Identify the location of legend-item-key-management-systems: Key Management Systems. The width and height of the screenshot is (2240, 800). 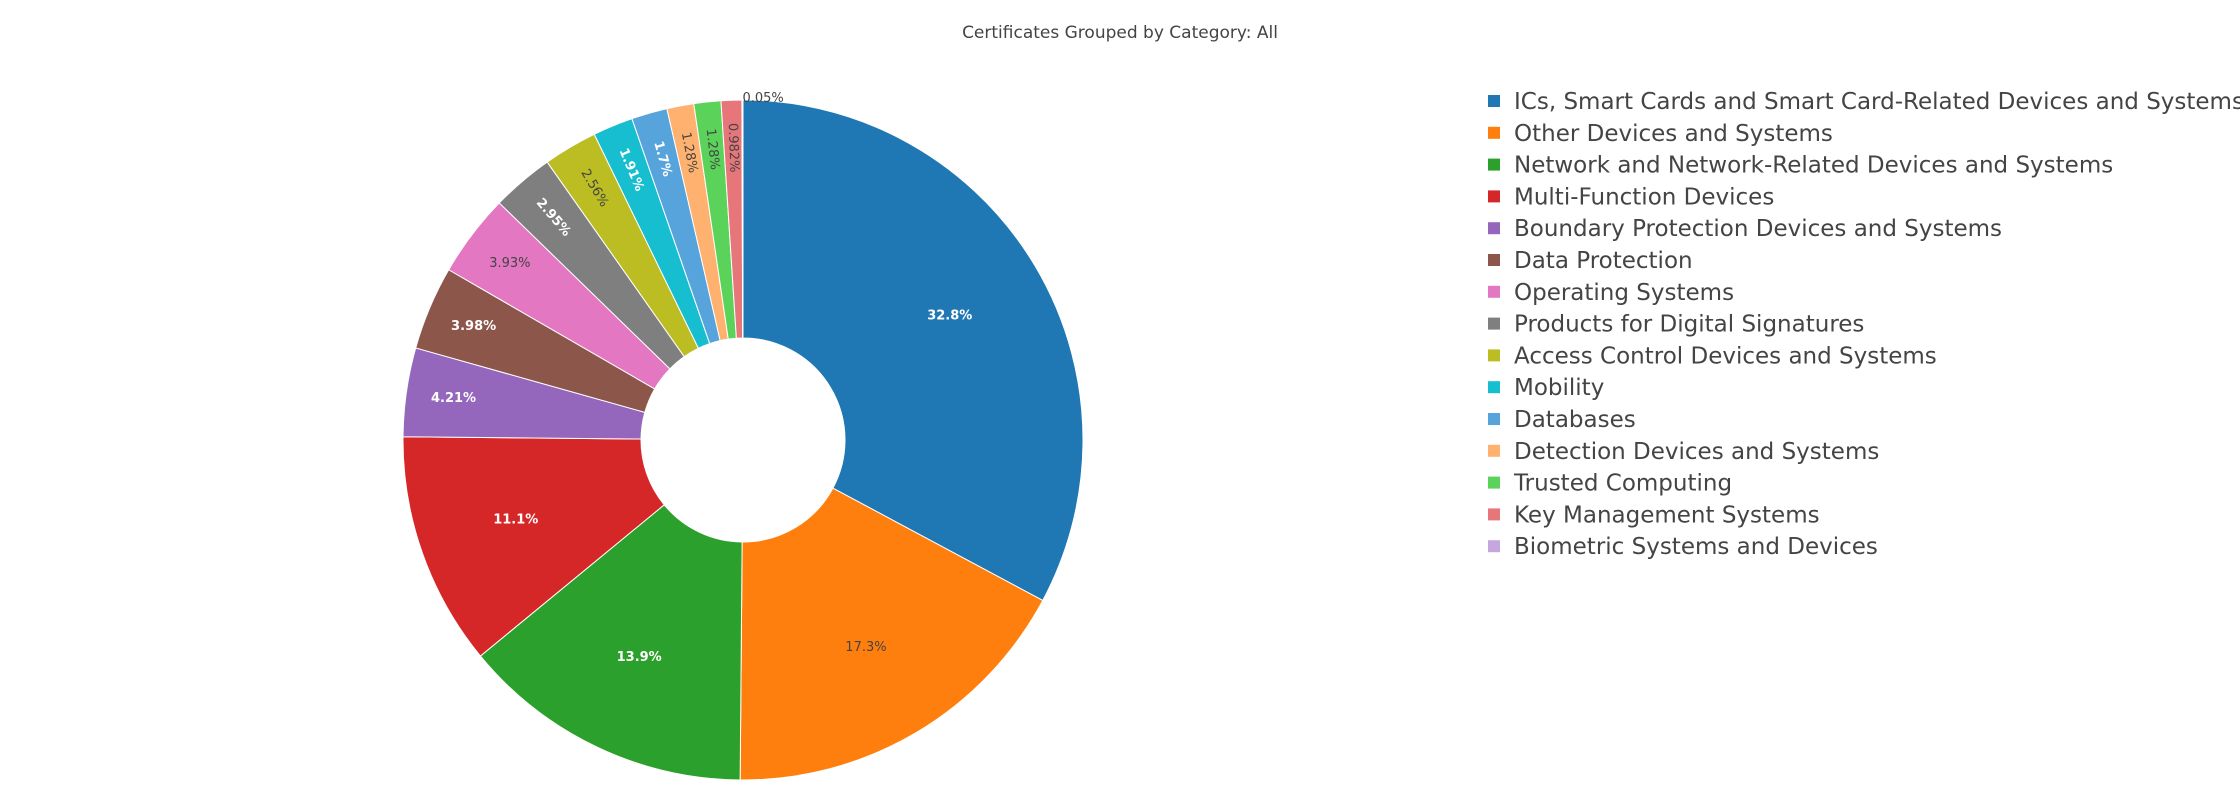
(1654, 515).